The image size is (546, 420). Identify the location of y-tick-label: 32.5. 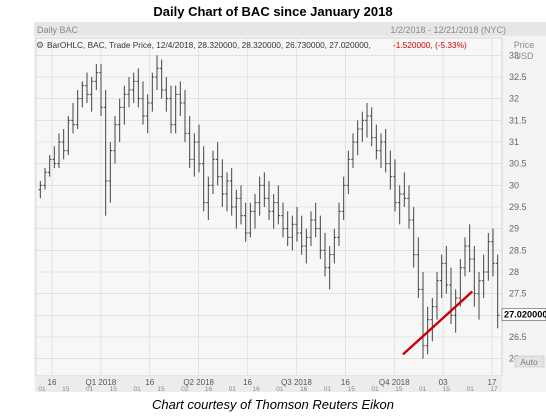
(518, 77).